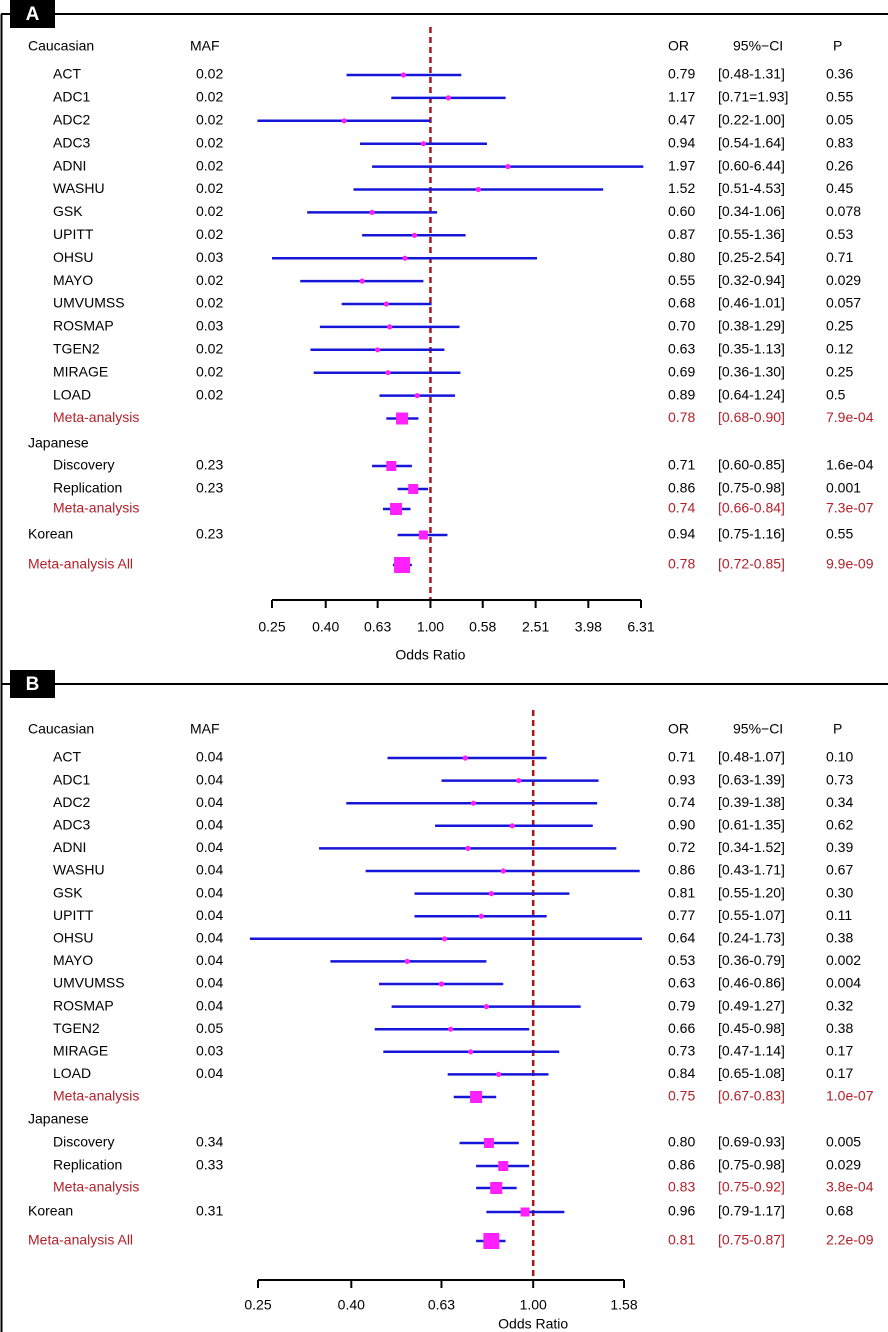 The image size is (888, 1332). I want to click on p-value: 0.83, so click(839, 142).